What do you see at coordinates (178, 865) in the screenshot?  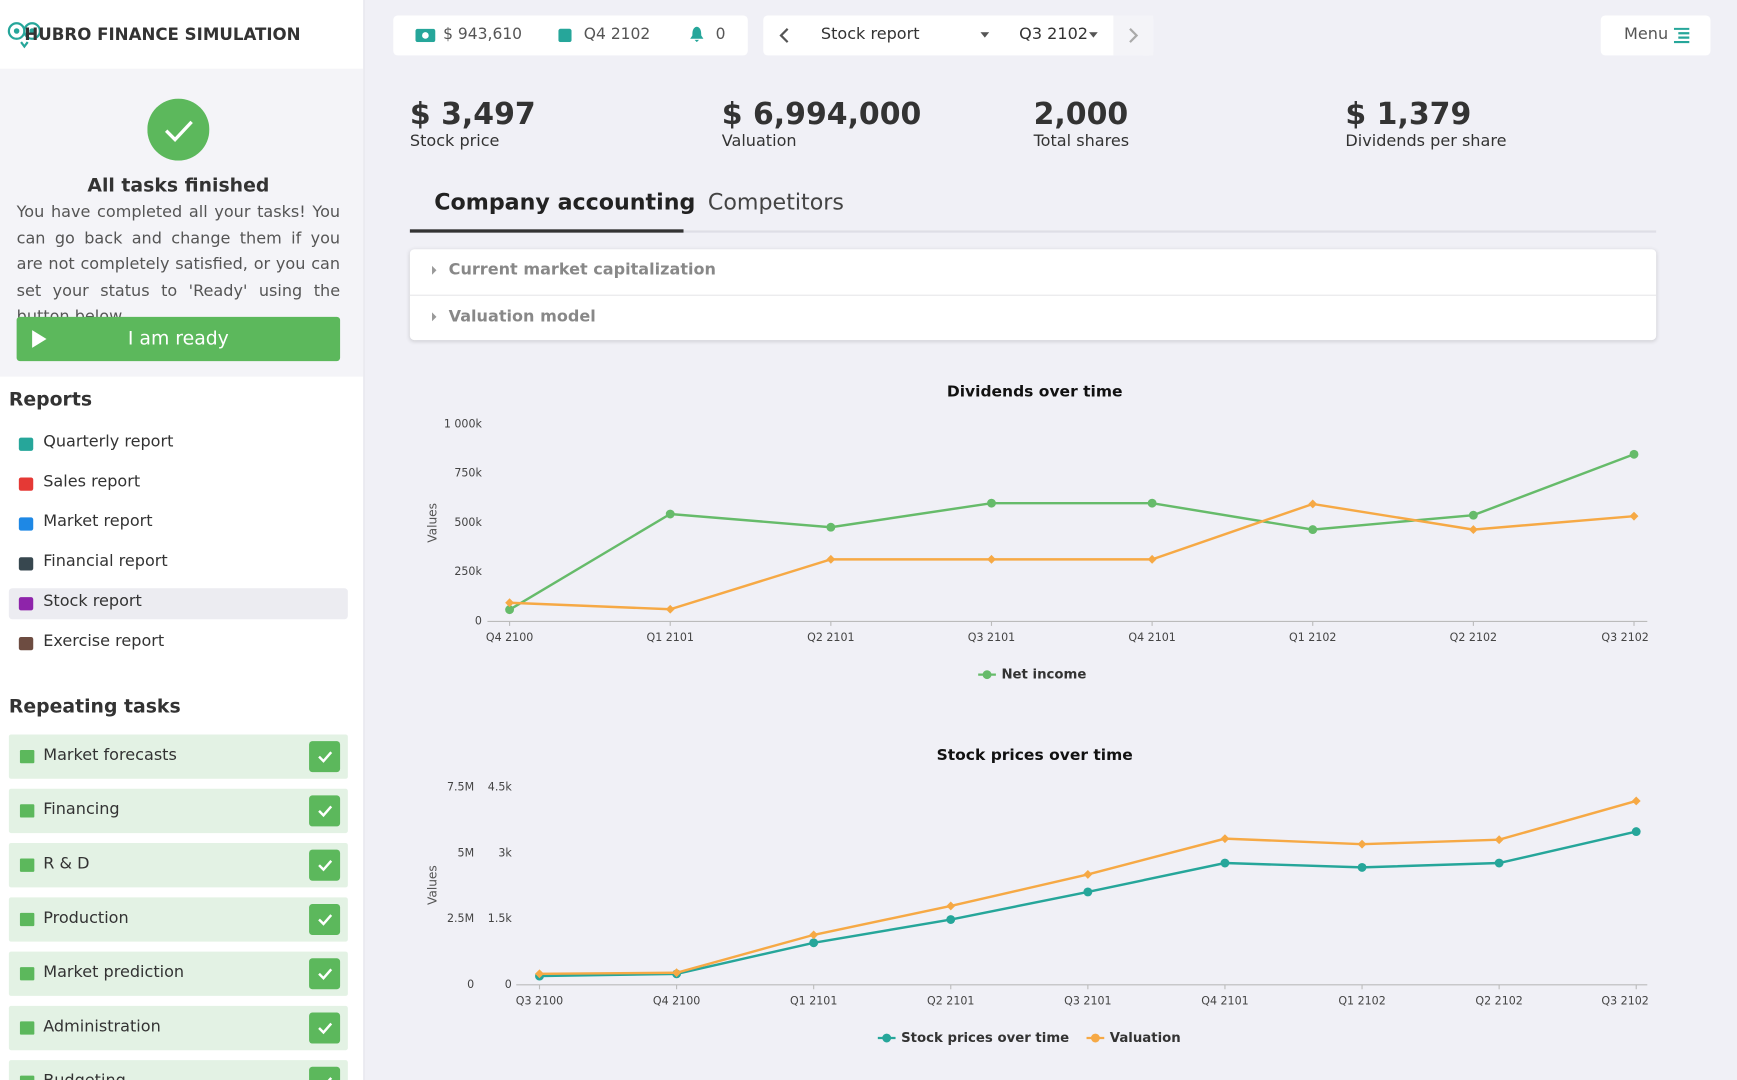 I see `task-item: R & D` at bounding box center [178, 865].